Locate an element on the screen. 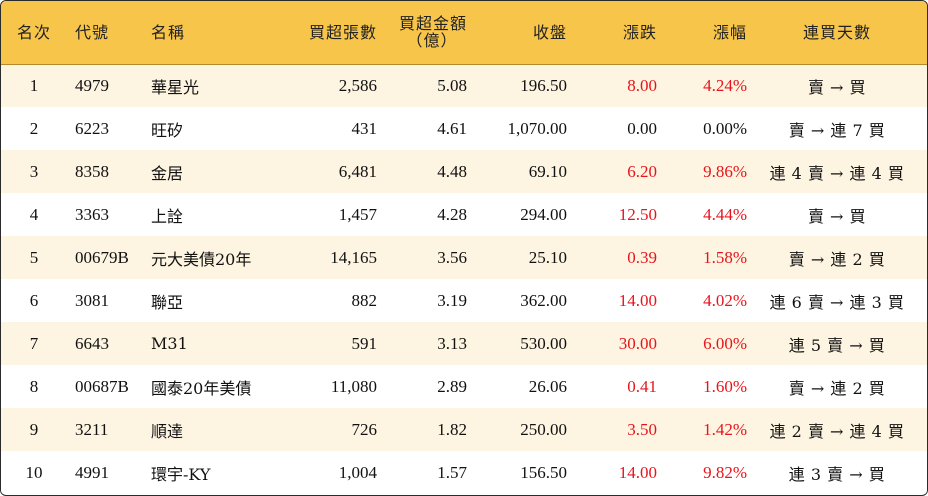  cell-buy-lots: 2,586 is located at coordinates (357, 85).